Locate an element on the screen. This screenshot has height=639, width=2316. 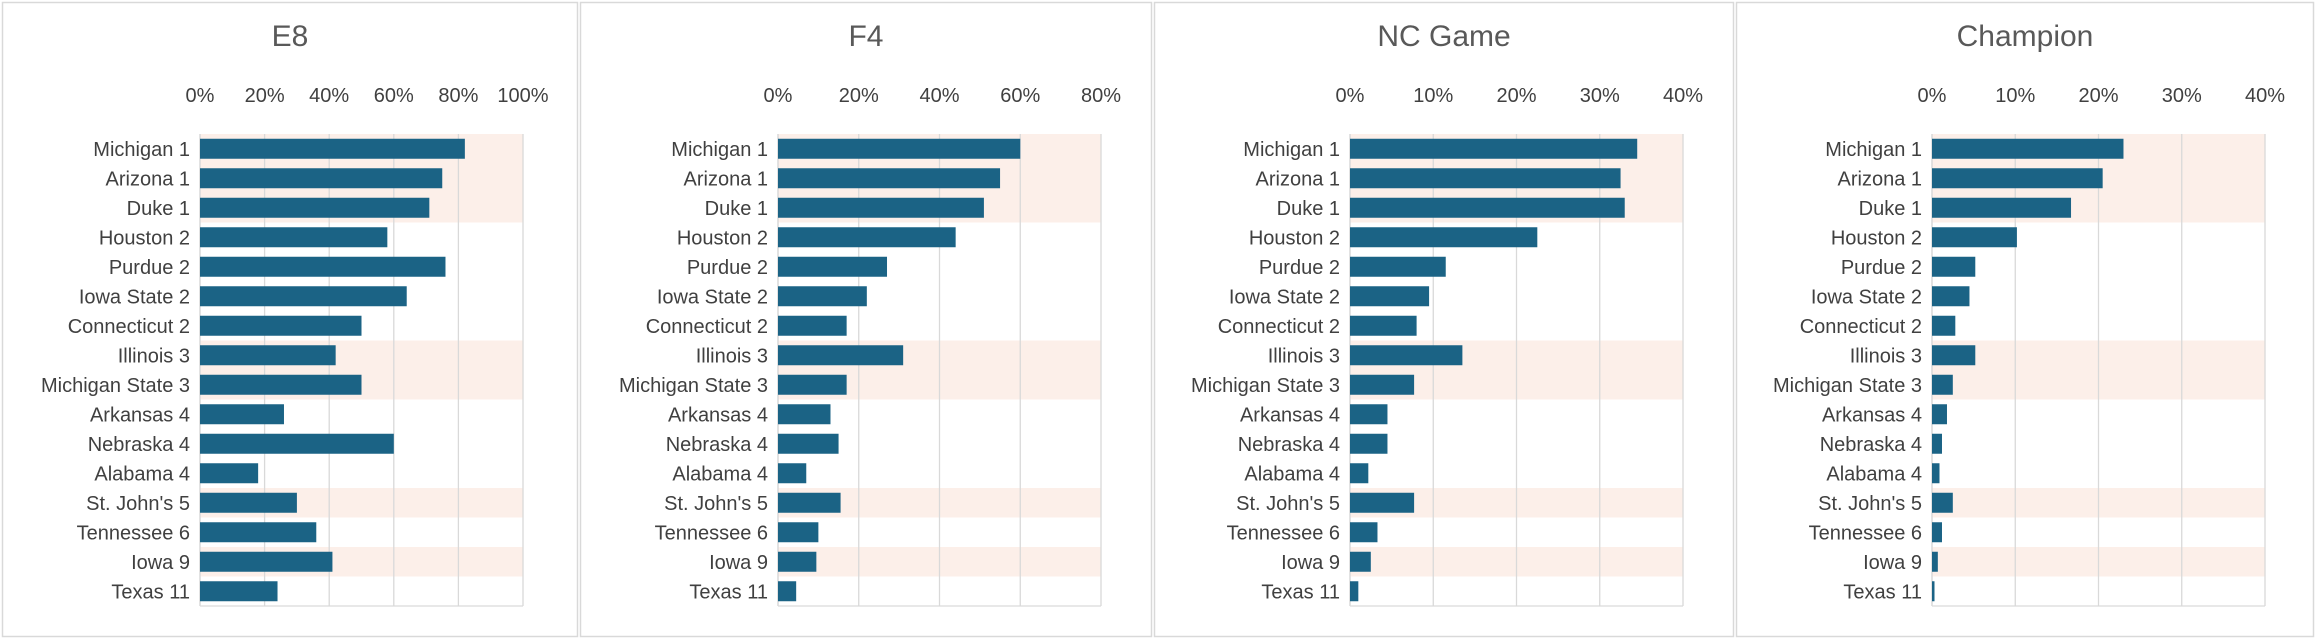
chart-title: F4 is located at coordinates (865, 36).